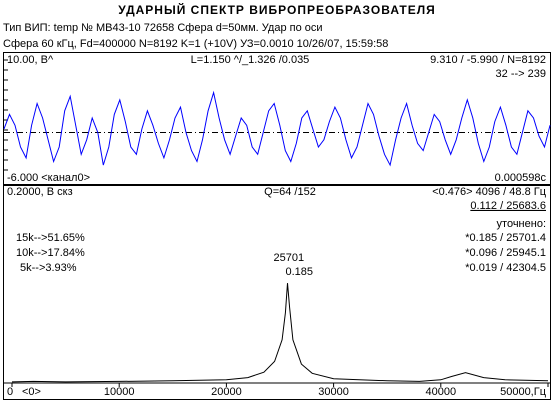 The height and width of the screenshot is (403, 554). I want to click on refined: уточнено:, so click(521, 224).